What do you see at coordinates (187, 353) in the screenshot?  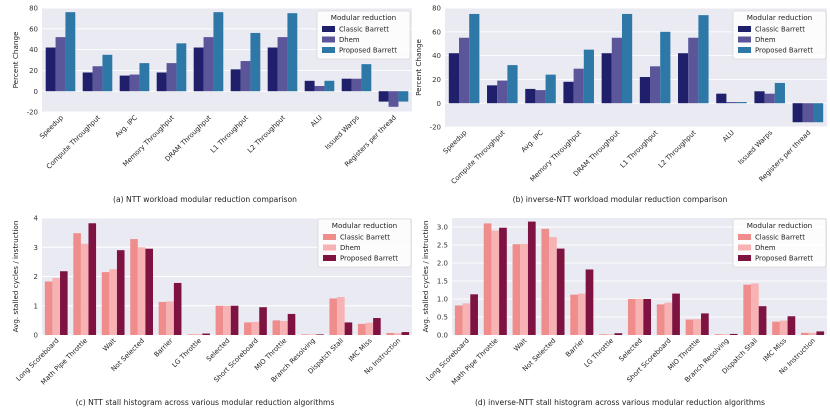 I see `x-tick-label: LG Throttle` at bounding box center [187, 353].